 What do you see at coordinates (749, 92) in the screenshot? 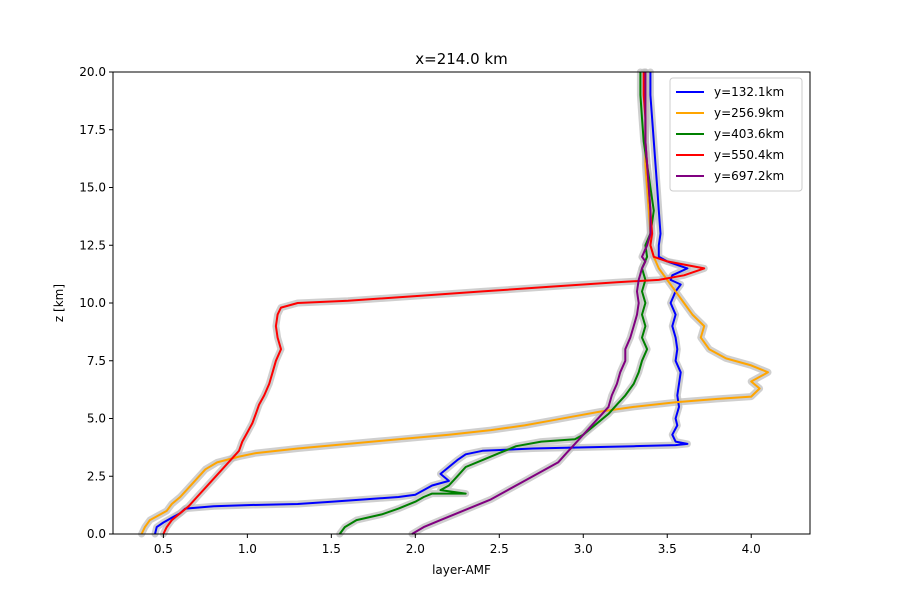
I see `legend-label: y=132.1km` at bounding box center [749, 92].